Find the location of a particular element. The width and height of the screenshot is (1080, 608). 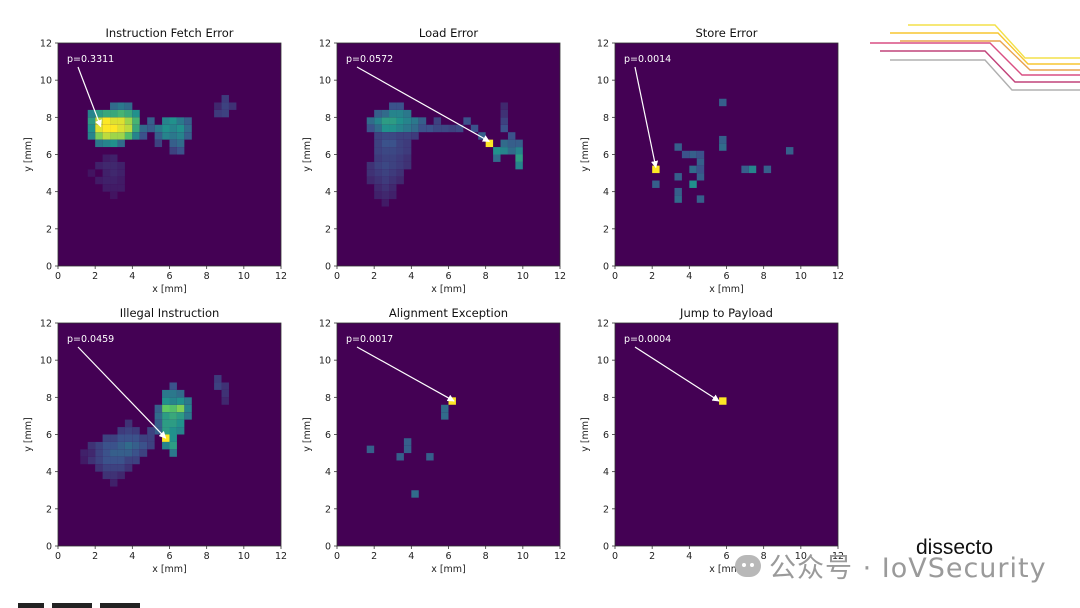

annotation-arrow is located at coordinates (677, 374).